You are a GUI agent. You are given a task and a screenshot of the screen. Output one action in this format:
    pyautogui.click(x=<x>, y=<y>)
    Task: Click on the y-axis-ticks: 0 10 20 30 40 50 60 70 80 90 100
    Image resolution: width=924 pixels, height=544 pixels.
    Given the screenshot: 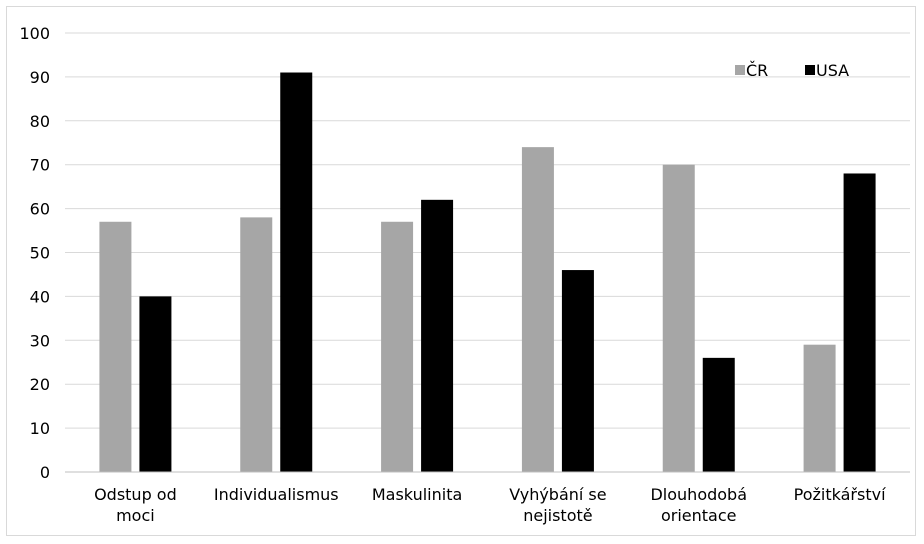 What is the action you would take?
    pyautogui.click(x=34, y=253)
    